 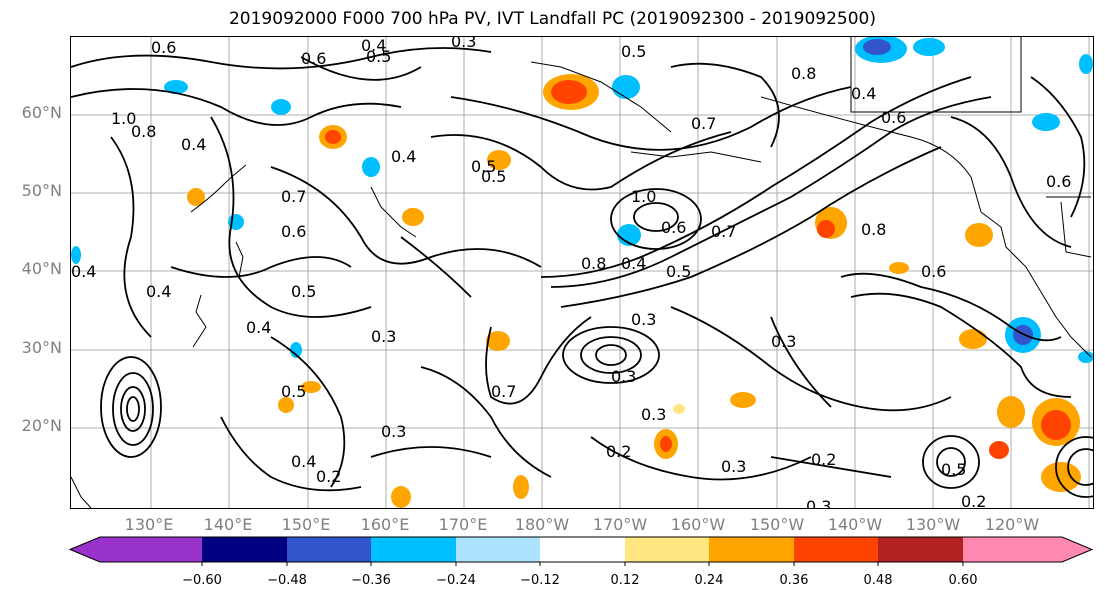 I want to click on colorbar-tick-label: 0.24, so click(x=709, y=580).